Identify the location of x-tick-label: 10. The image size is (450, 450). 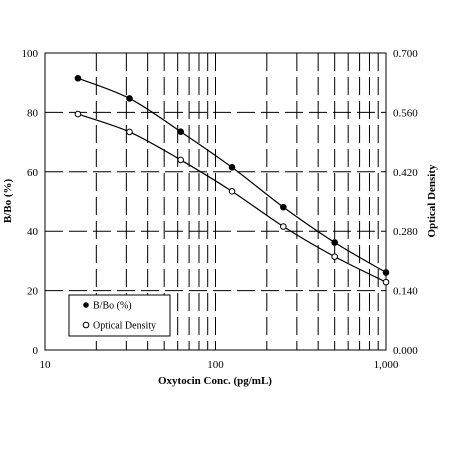
(46, 365).